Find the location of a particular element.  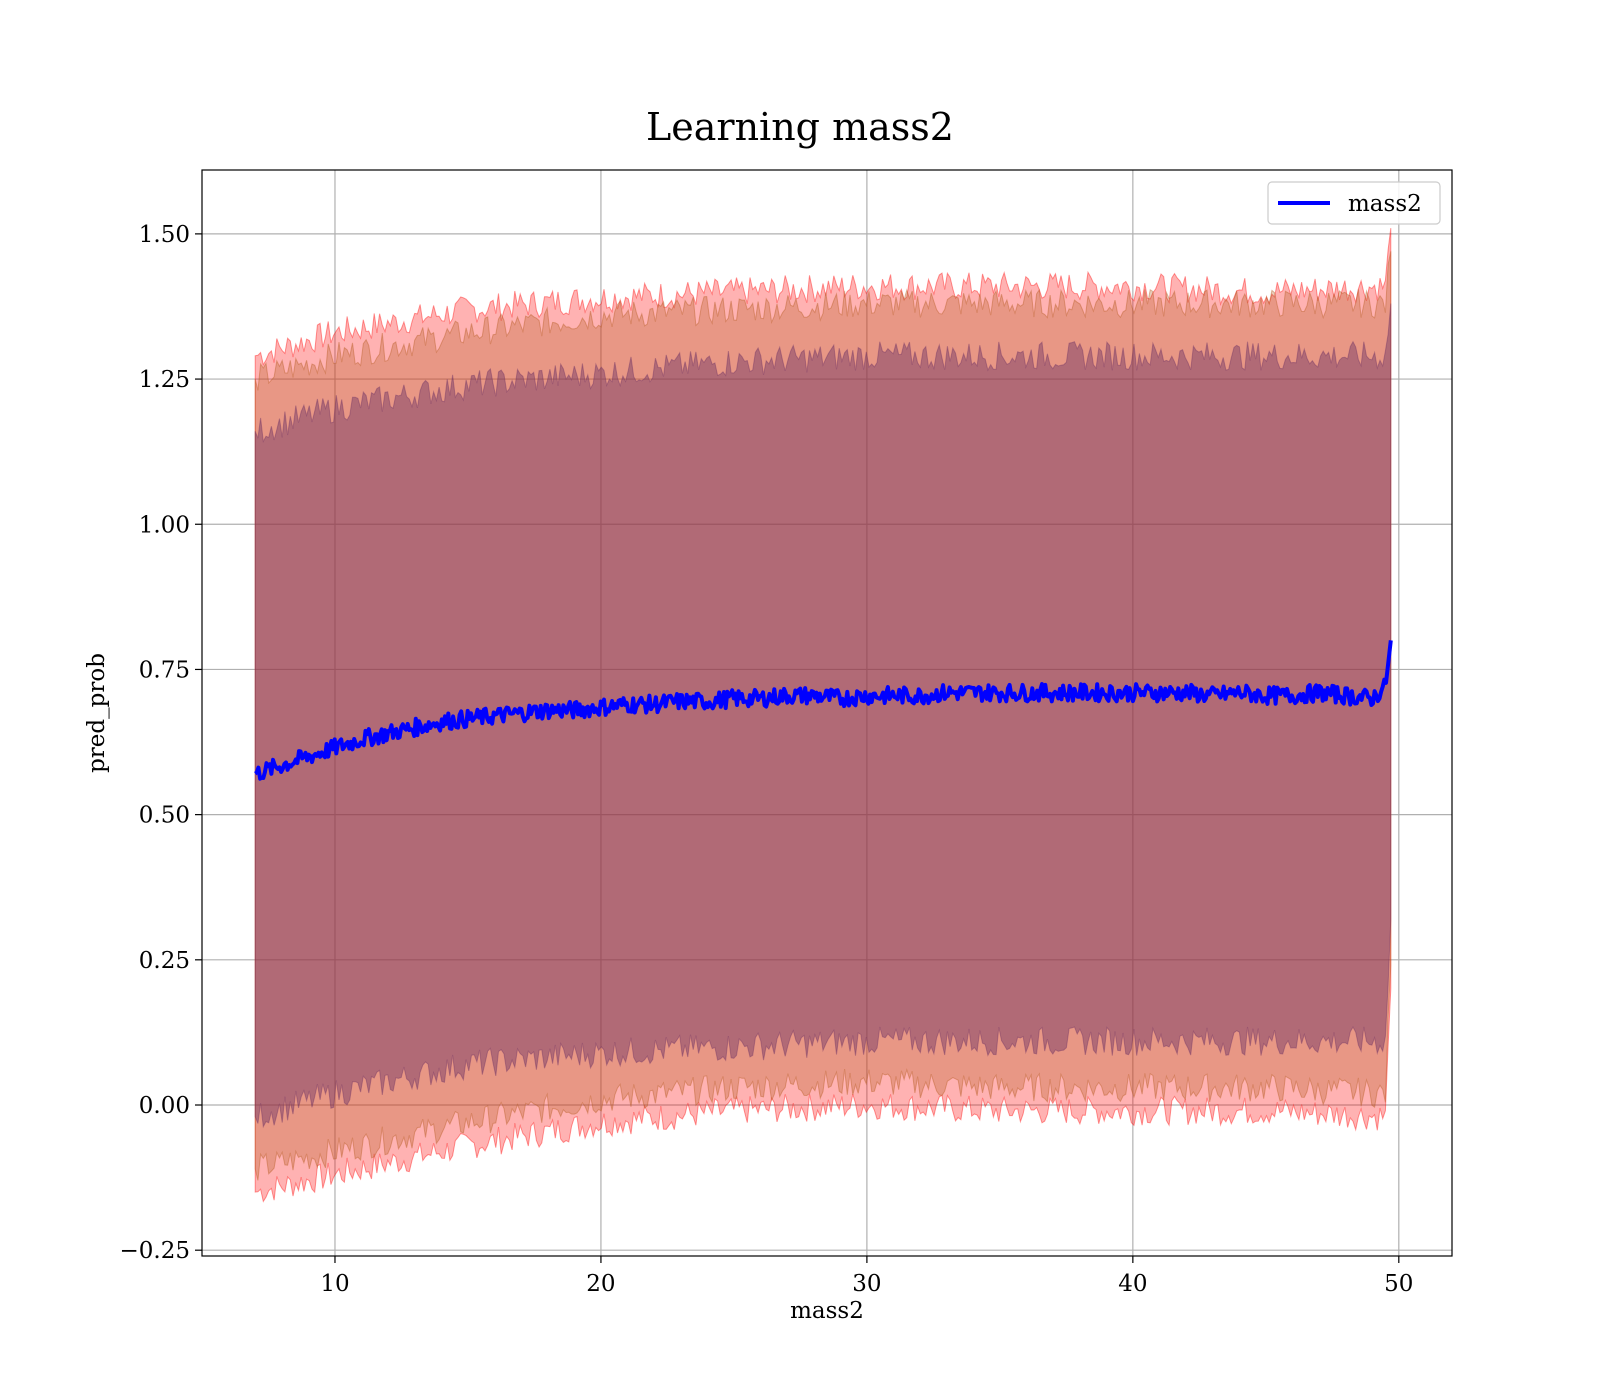

y-tick-label: 0.00 is located at coordinates (164, 1106).